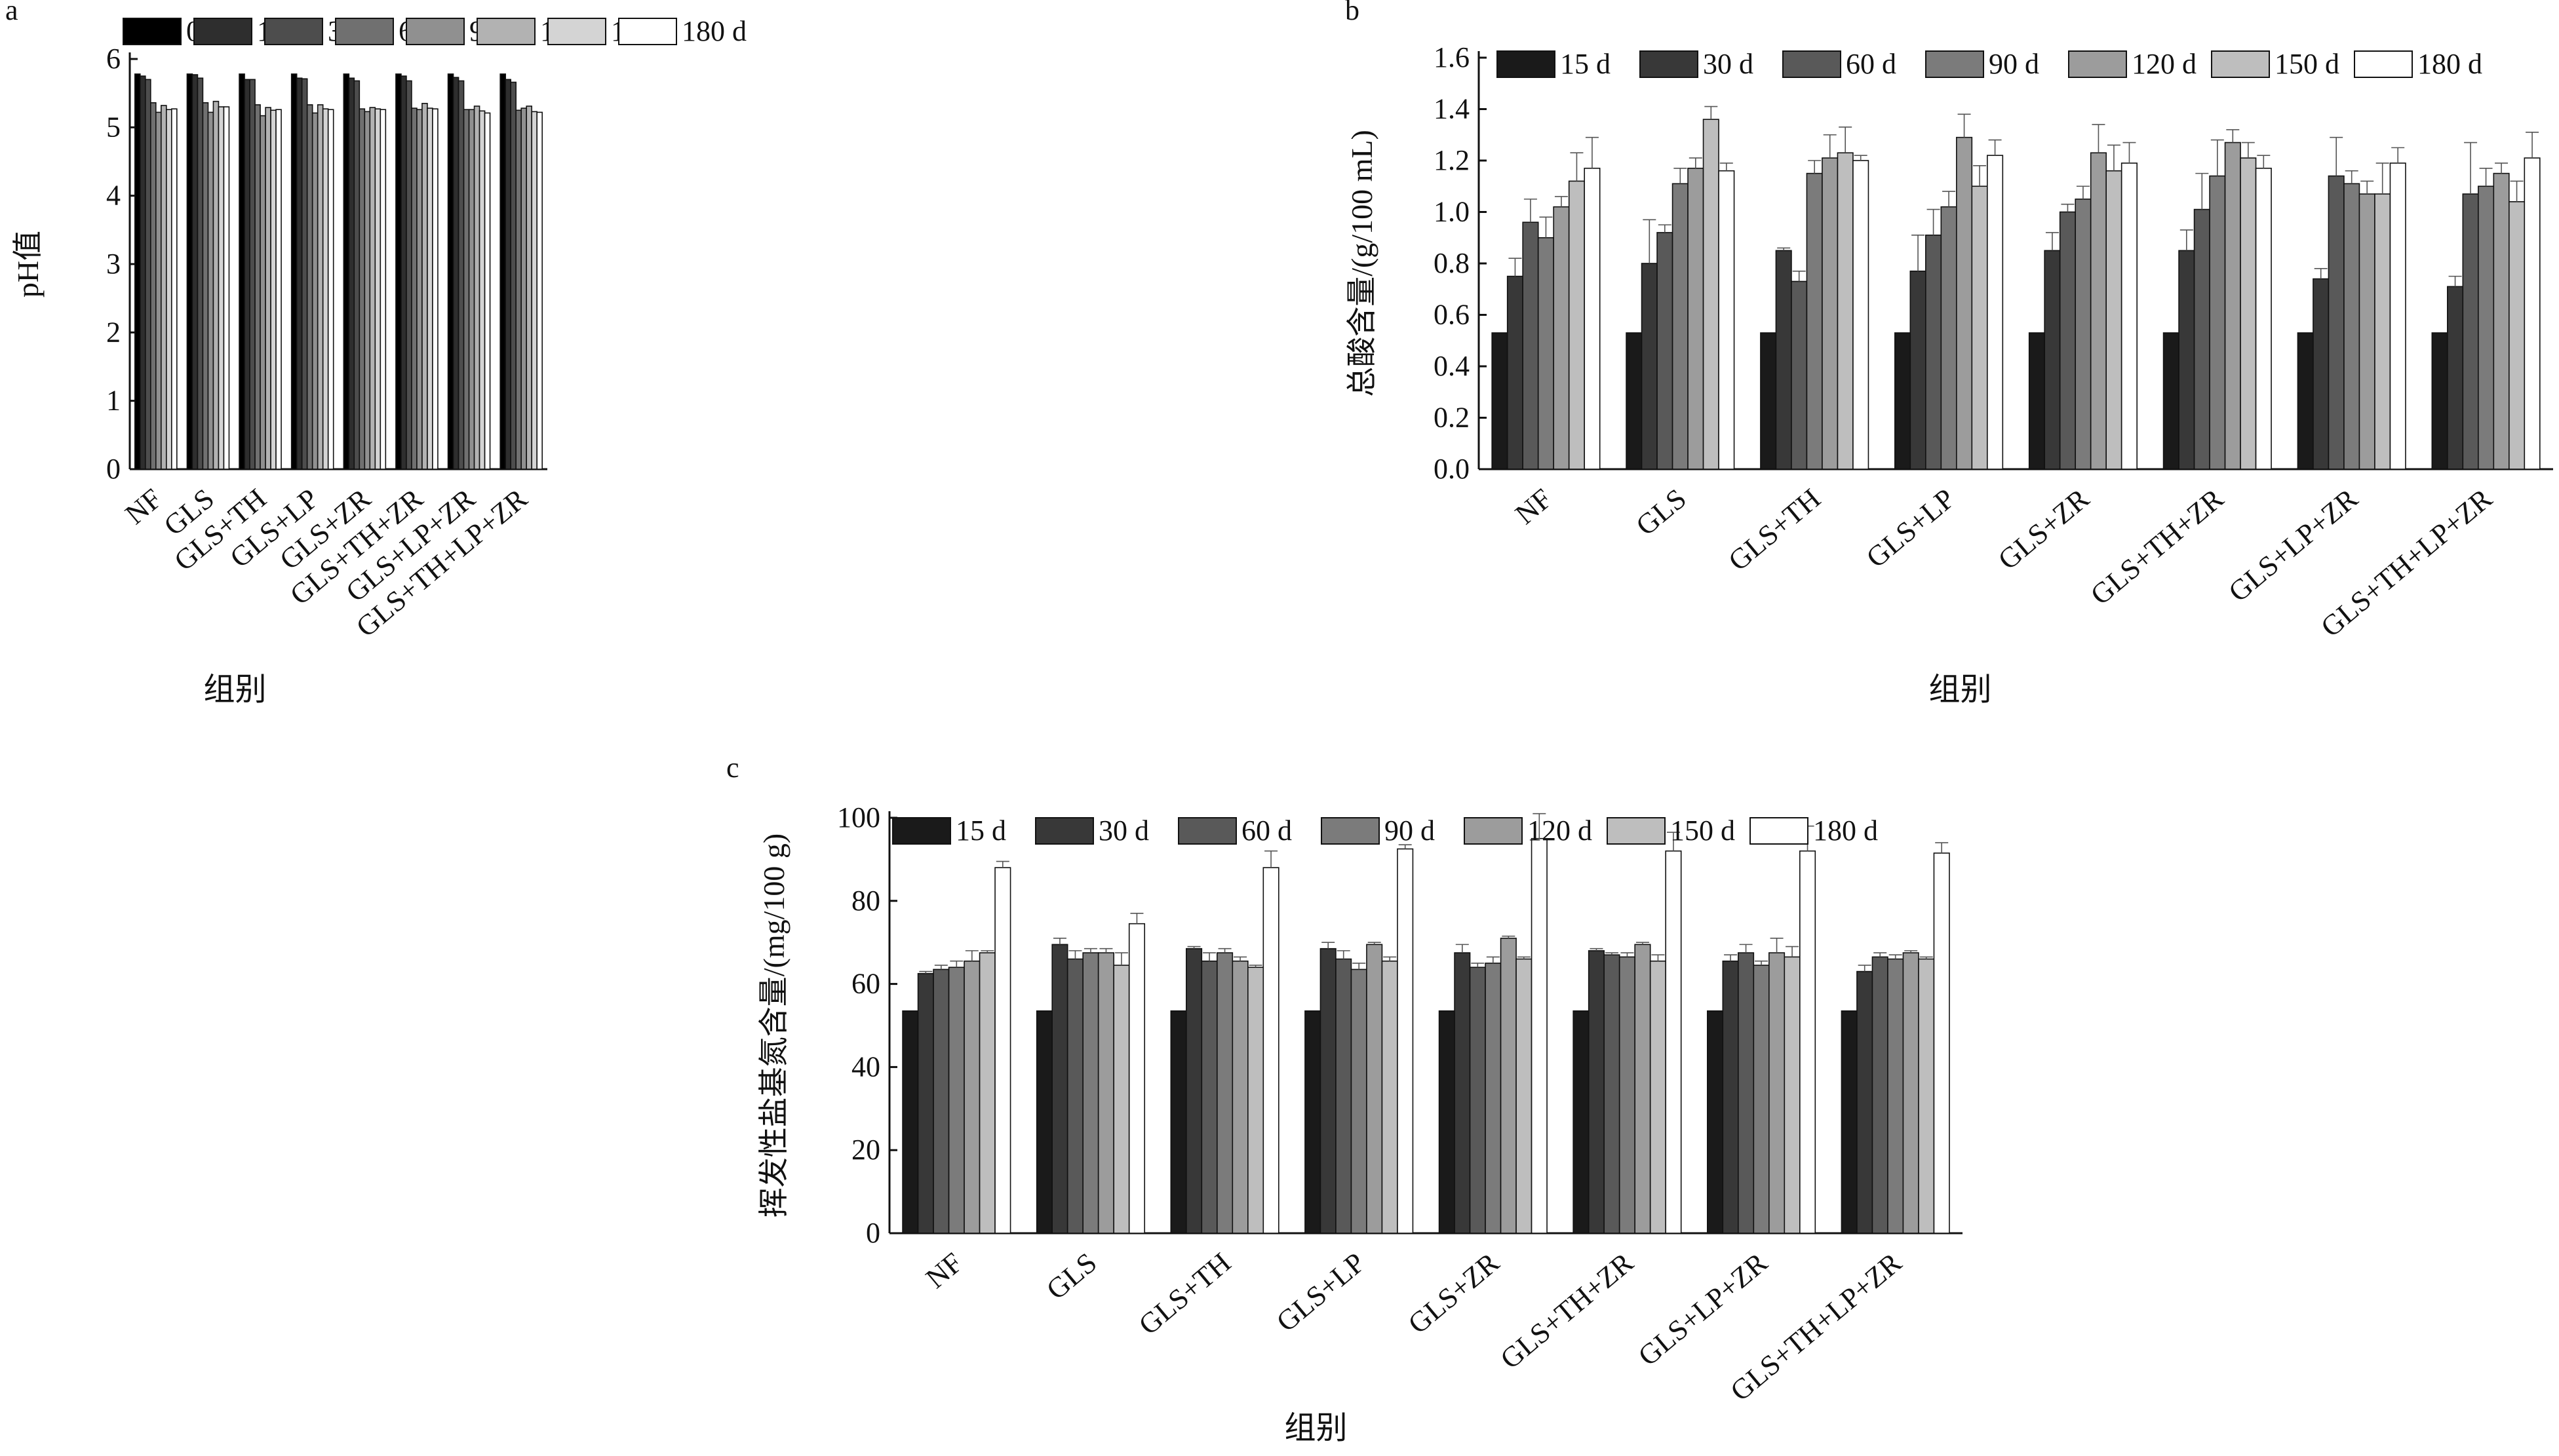  Describe the element at coordinates (113, 469) in the screenshot. I see `y-tick-label: 0` at that location.